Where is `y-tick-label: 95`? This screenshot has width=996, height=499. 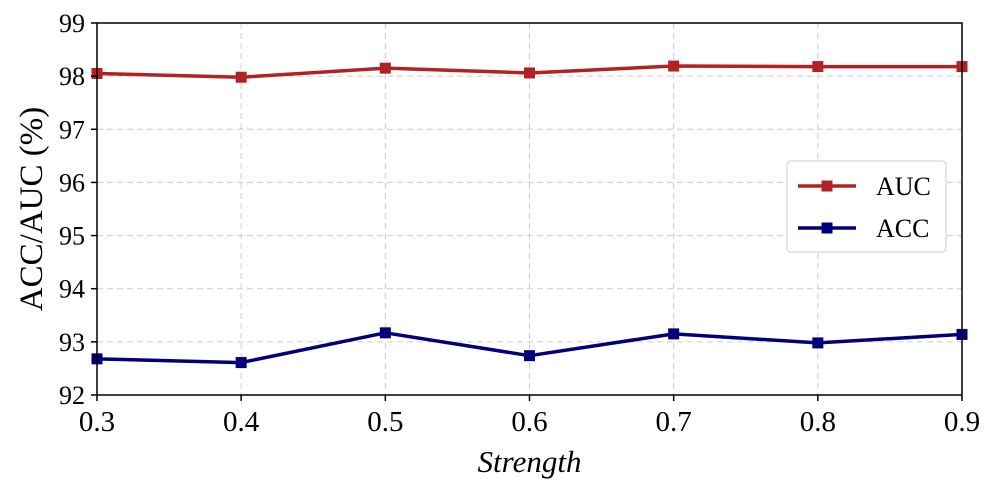 y-tick-label: 95 is located at coordinates (72, 236).